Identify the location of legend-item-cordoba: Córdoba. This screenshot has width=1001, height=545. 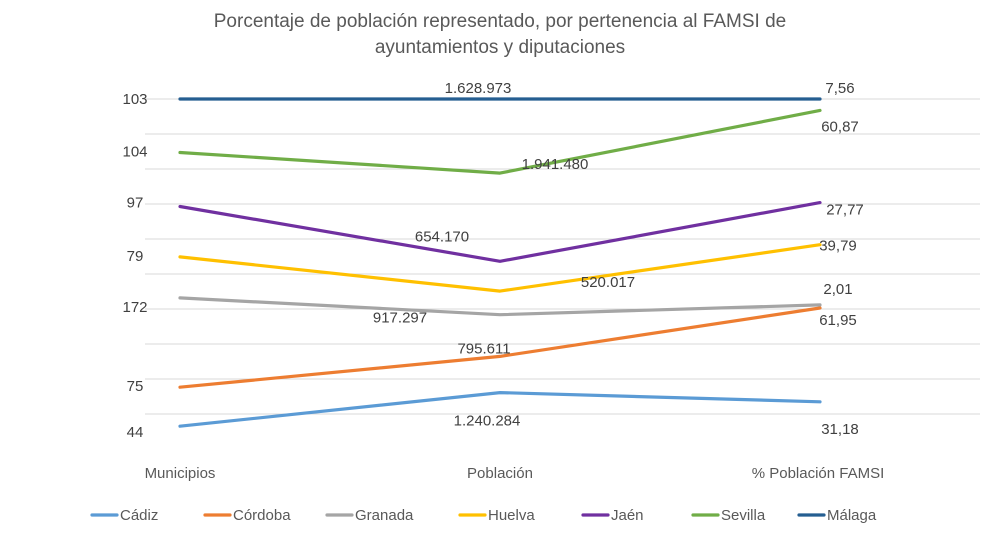
(247, 515).